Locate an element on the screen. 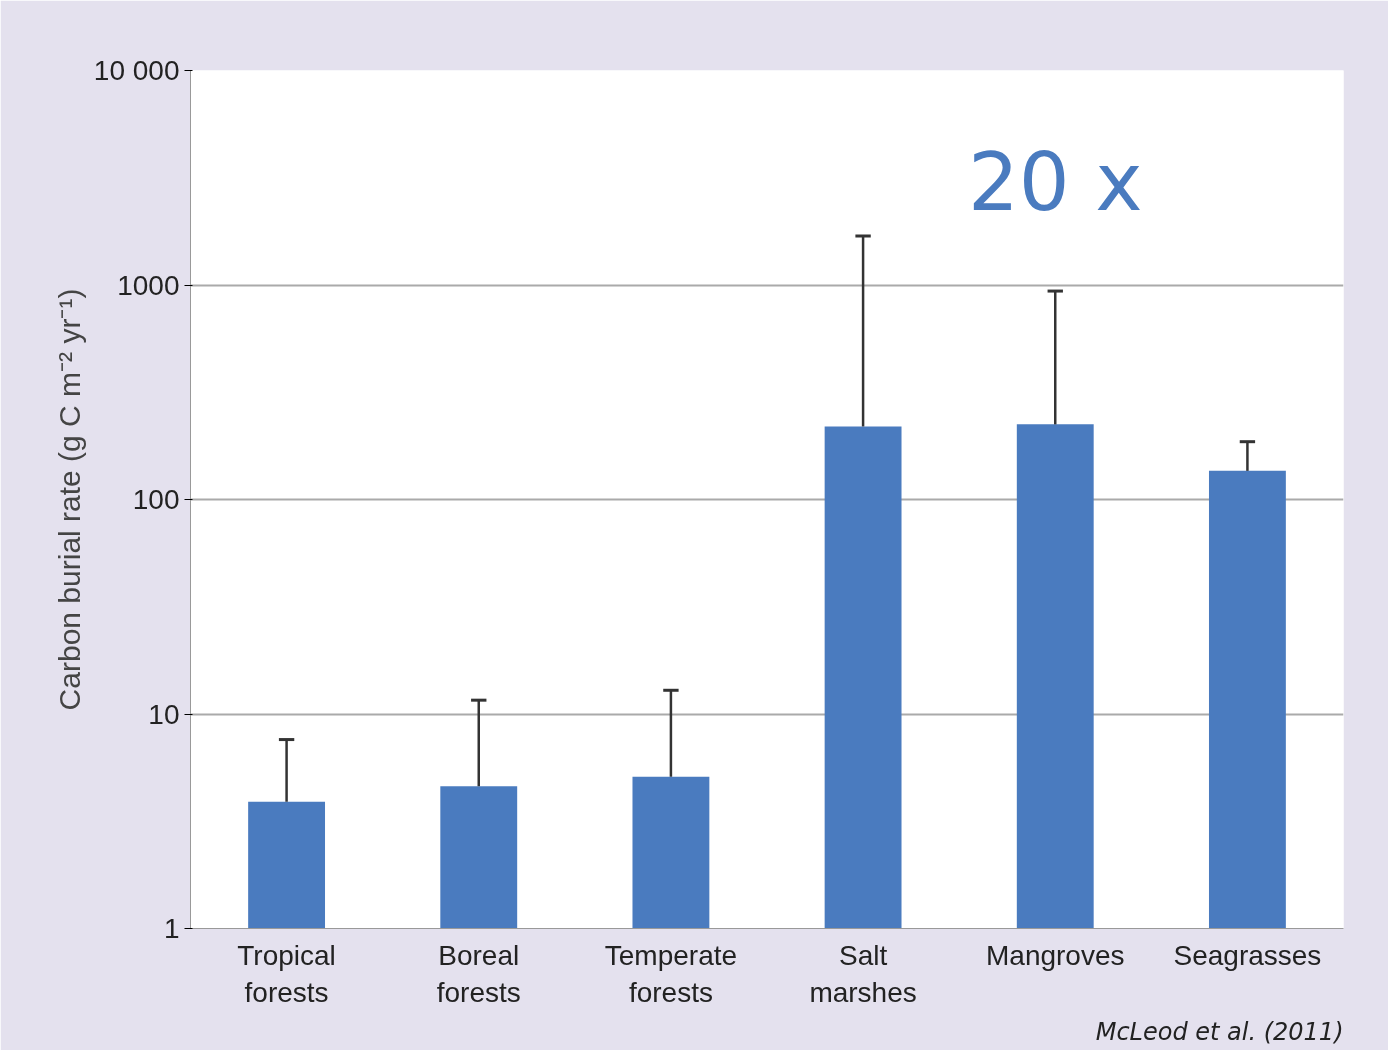 The width and height of the screenshot is (1388, 1050). x-tick-label: Salt marshes is located at coordinates (863, 973).